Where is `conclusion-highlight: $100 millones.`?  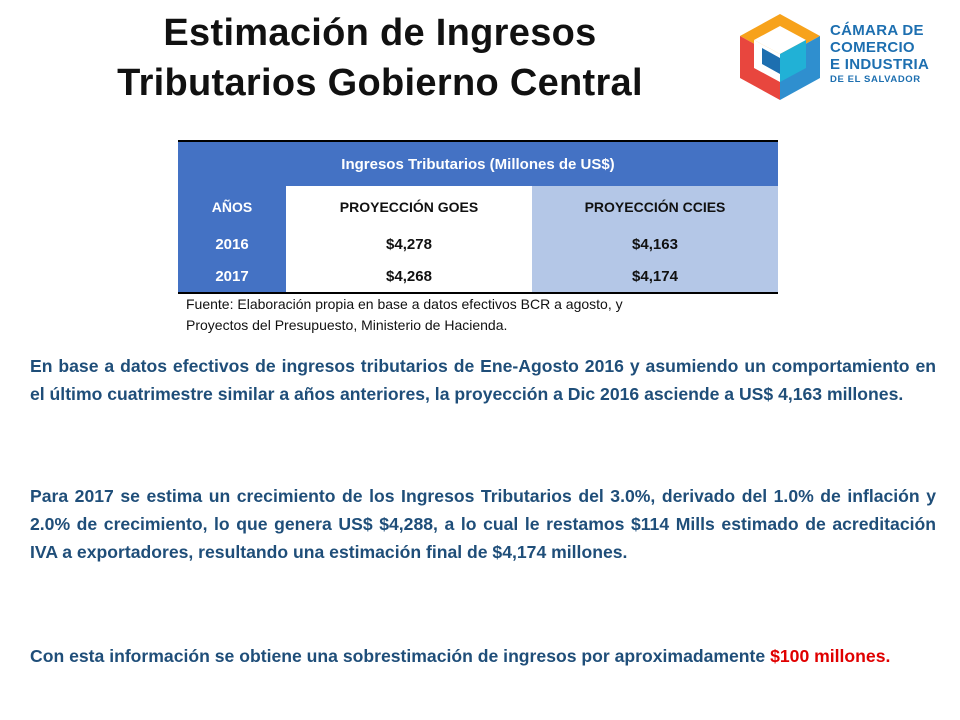 conclusion-highlight: $100 millones. is located at coordinates (830, 656).